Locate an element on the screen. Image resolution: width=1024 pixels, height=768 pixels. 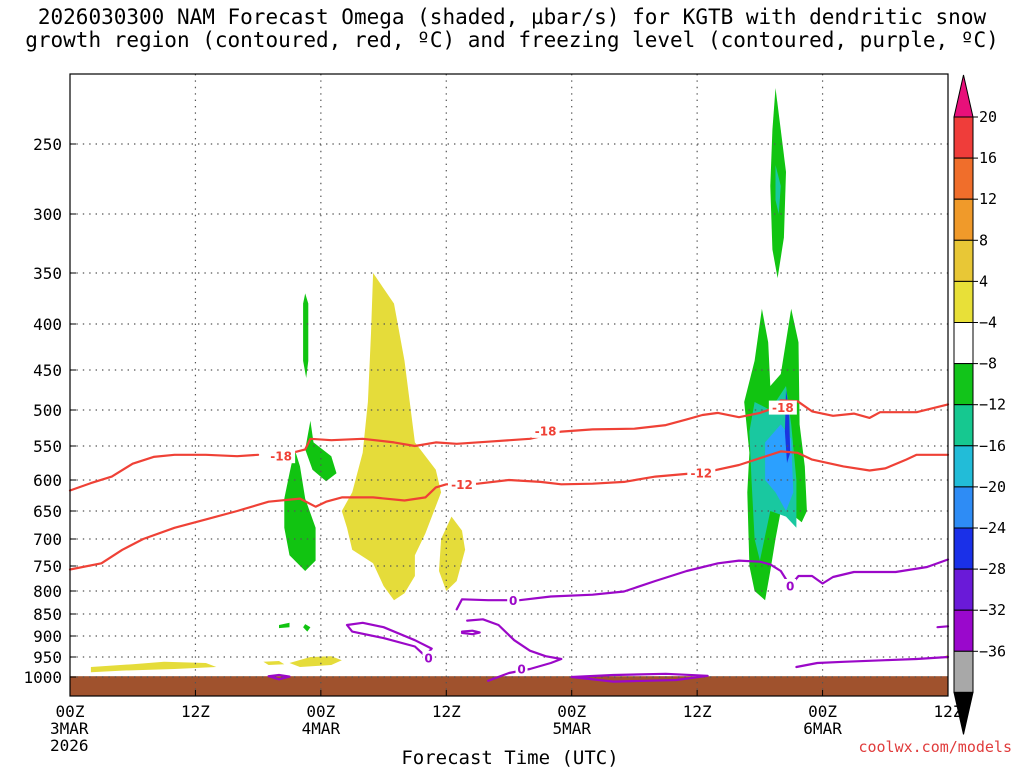
y-tick-label: 400 is located at coordinates (47, 324).